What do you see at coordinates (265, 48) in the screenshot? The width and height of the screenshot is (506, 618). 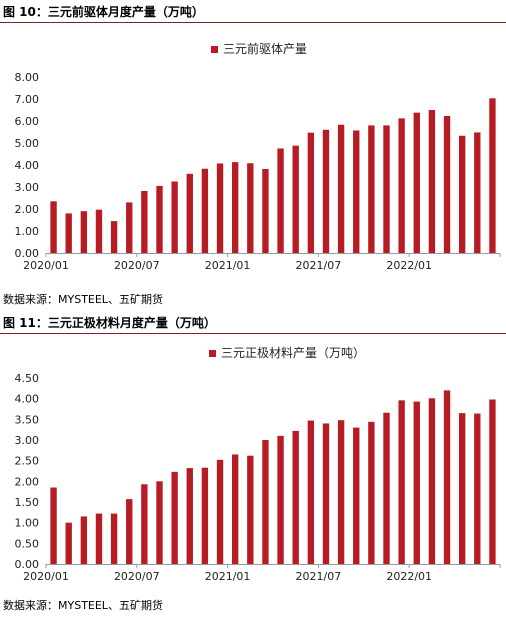 I see `legend-label: 三元前驱体产量` at bounding box center [265, 48].